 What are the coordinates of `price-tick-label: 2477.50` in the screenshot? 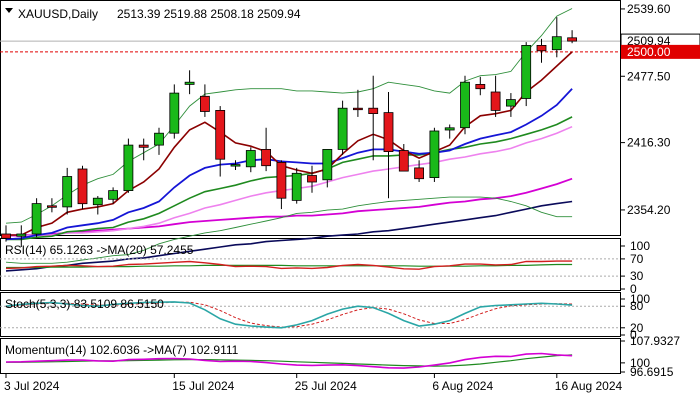 It's located at (649, 76).